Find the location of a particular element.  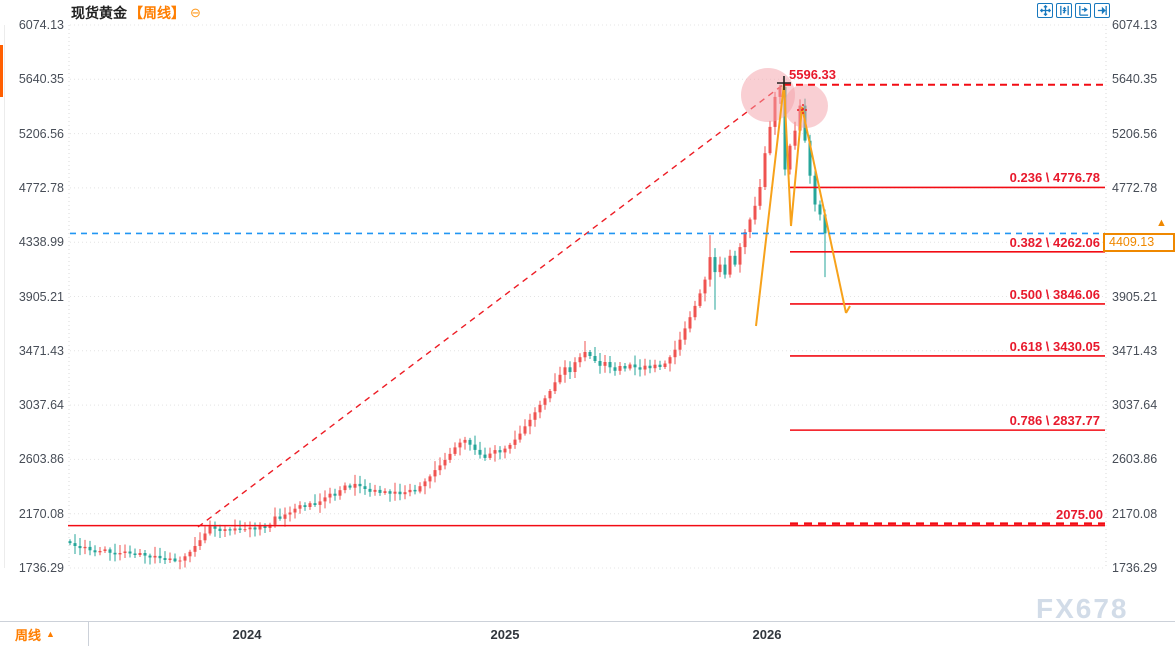

current-price-box: 4409.13 is located at coordinates (1139, 242).